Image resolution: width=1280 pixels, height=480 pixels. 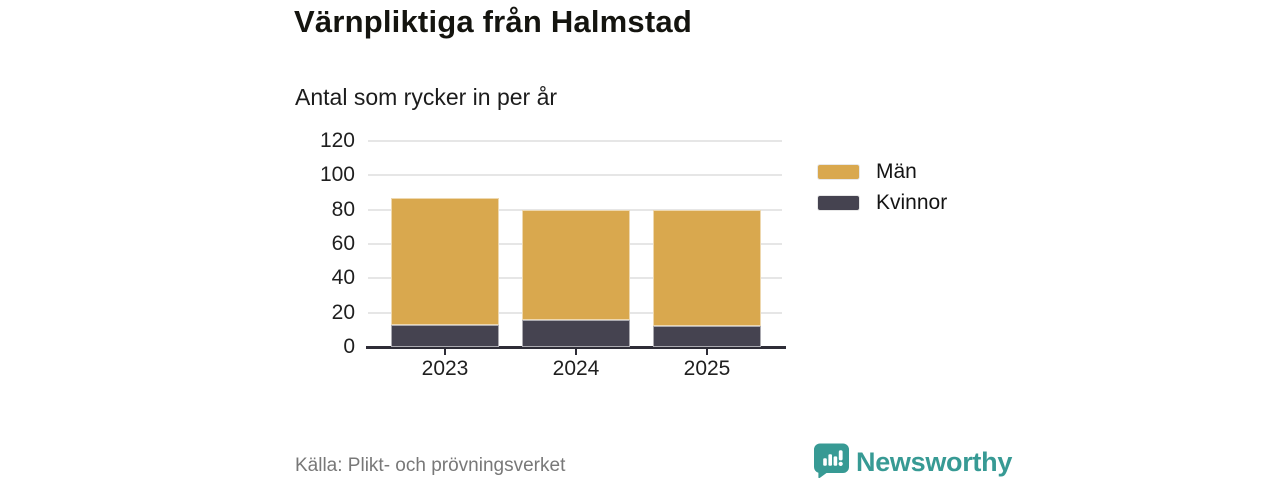 I want to click on x-tick-2023, so click(x=445, y=351).